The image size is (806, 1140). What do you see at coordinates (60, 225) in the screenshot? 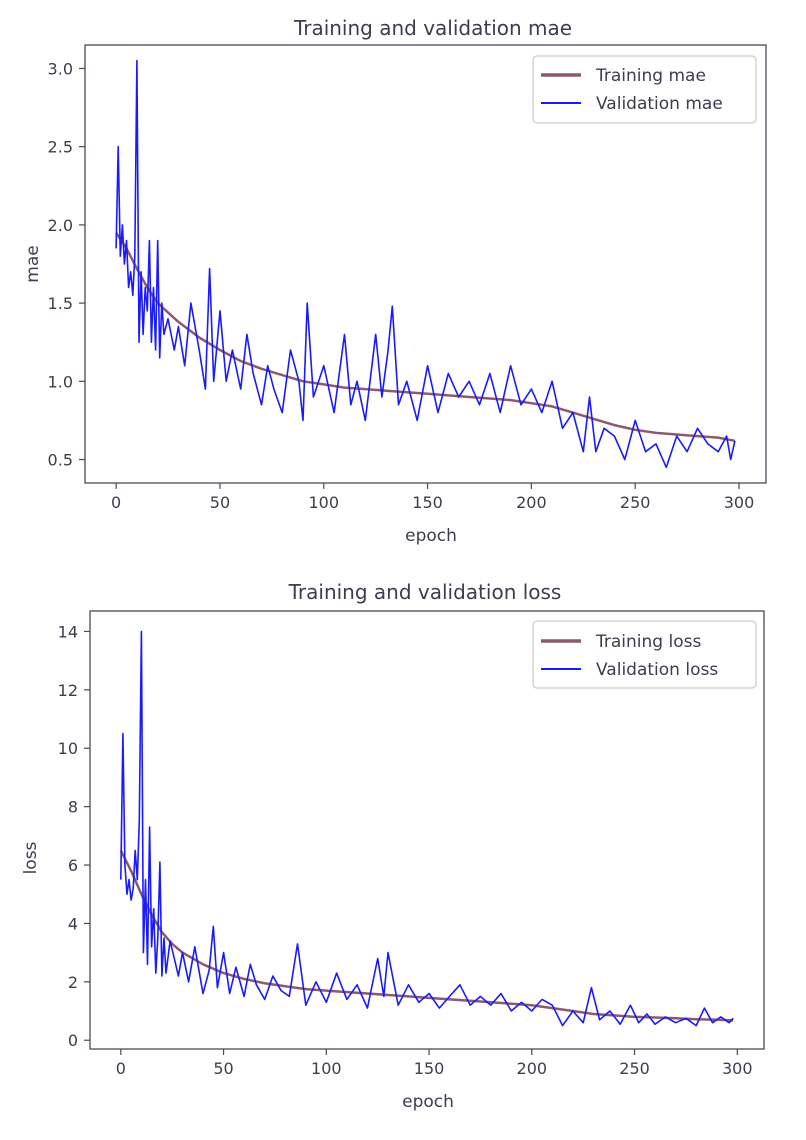
I see `mae-y-tick-label: 2.0` at bounding box center [60, 225].